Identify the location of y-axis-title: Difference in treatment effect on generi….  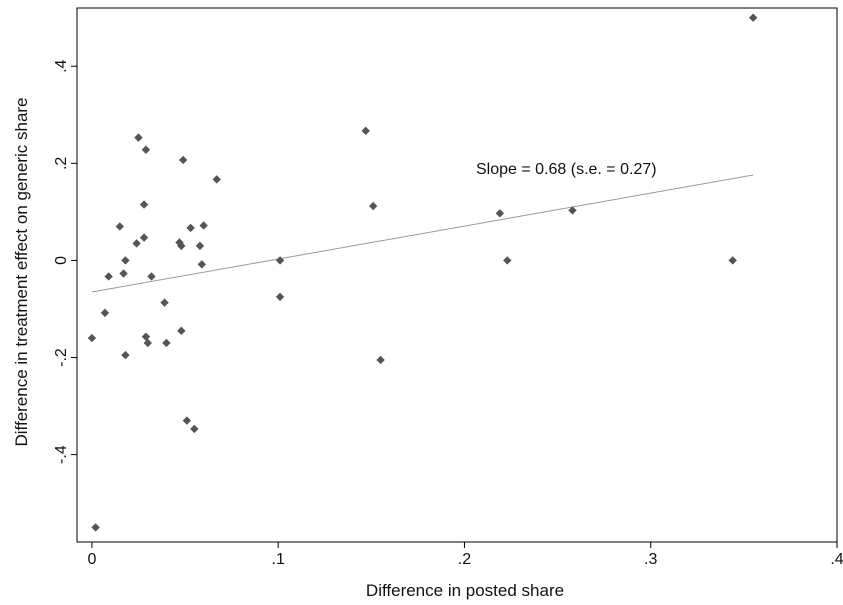
(21, 271).